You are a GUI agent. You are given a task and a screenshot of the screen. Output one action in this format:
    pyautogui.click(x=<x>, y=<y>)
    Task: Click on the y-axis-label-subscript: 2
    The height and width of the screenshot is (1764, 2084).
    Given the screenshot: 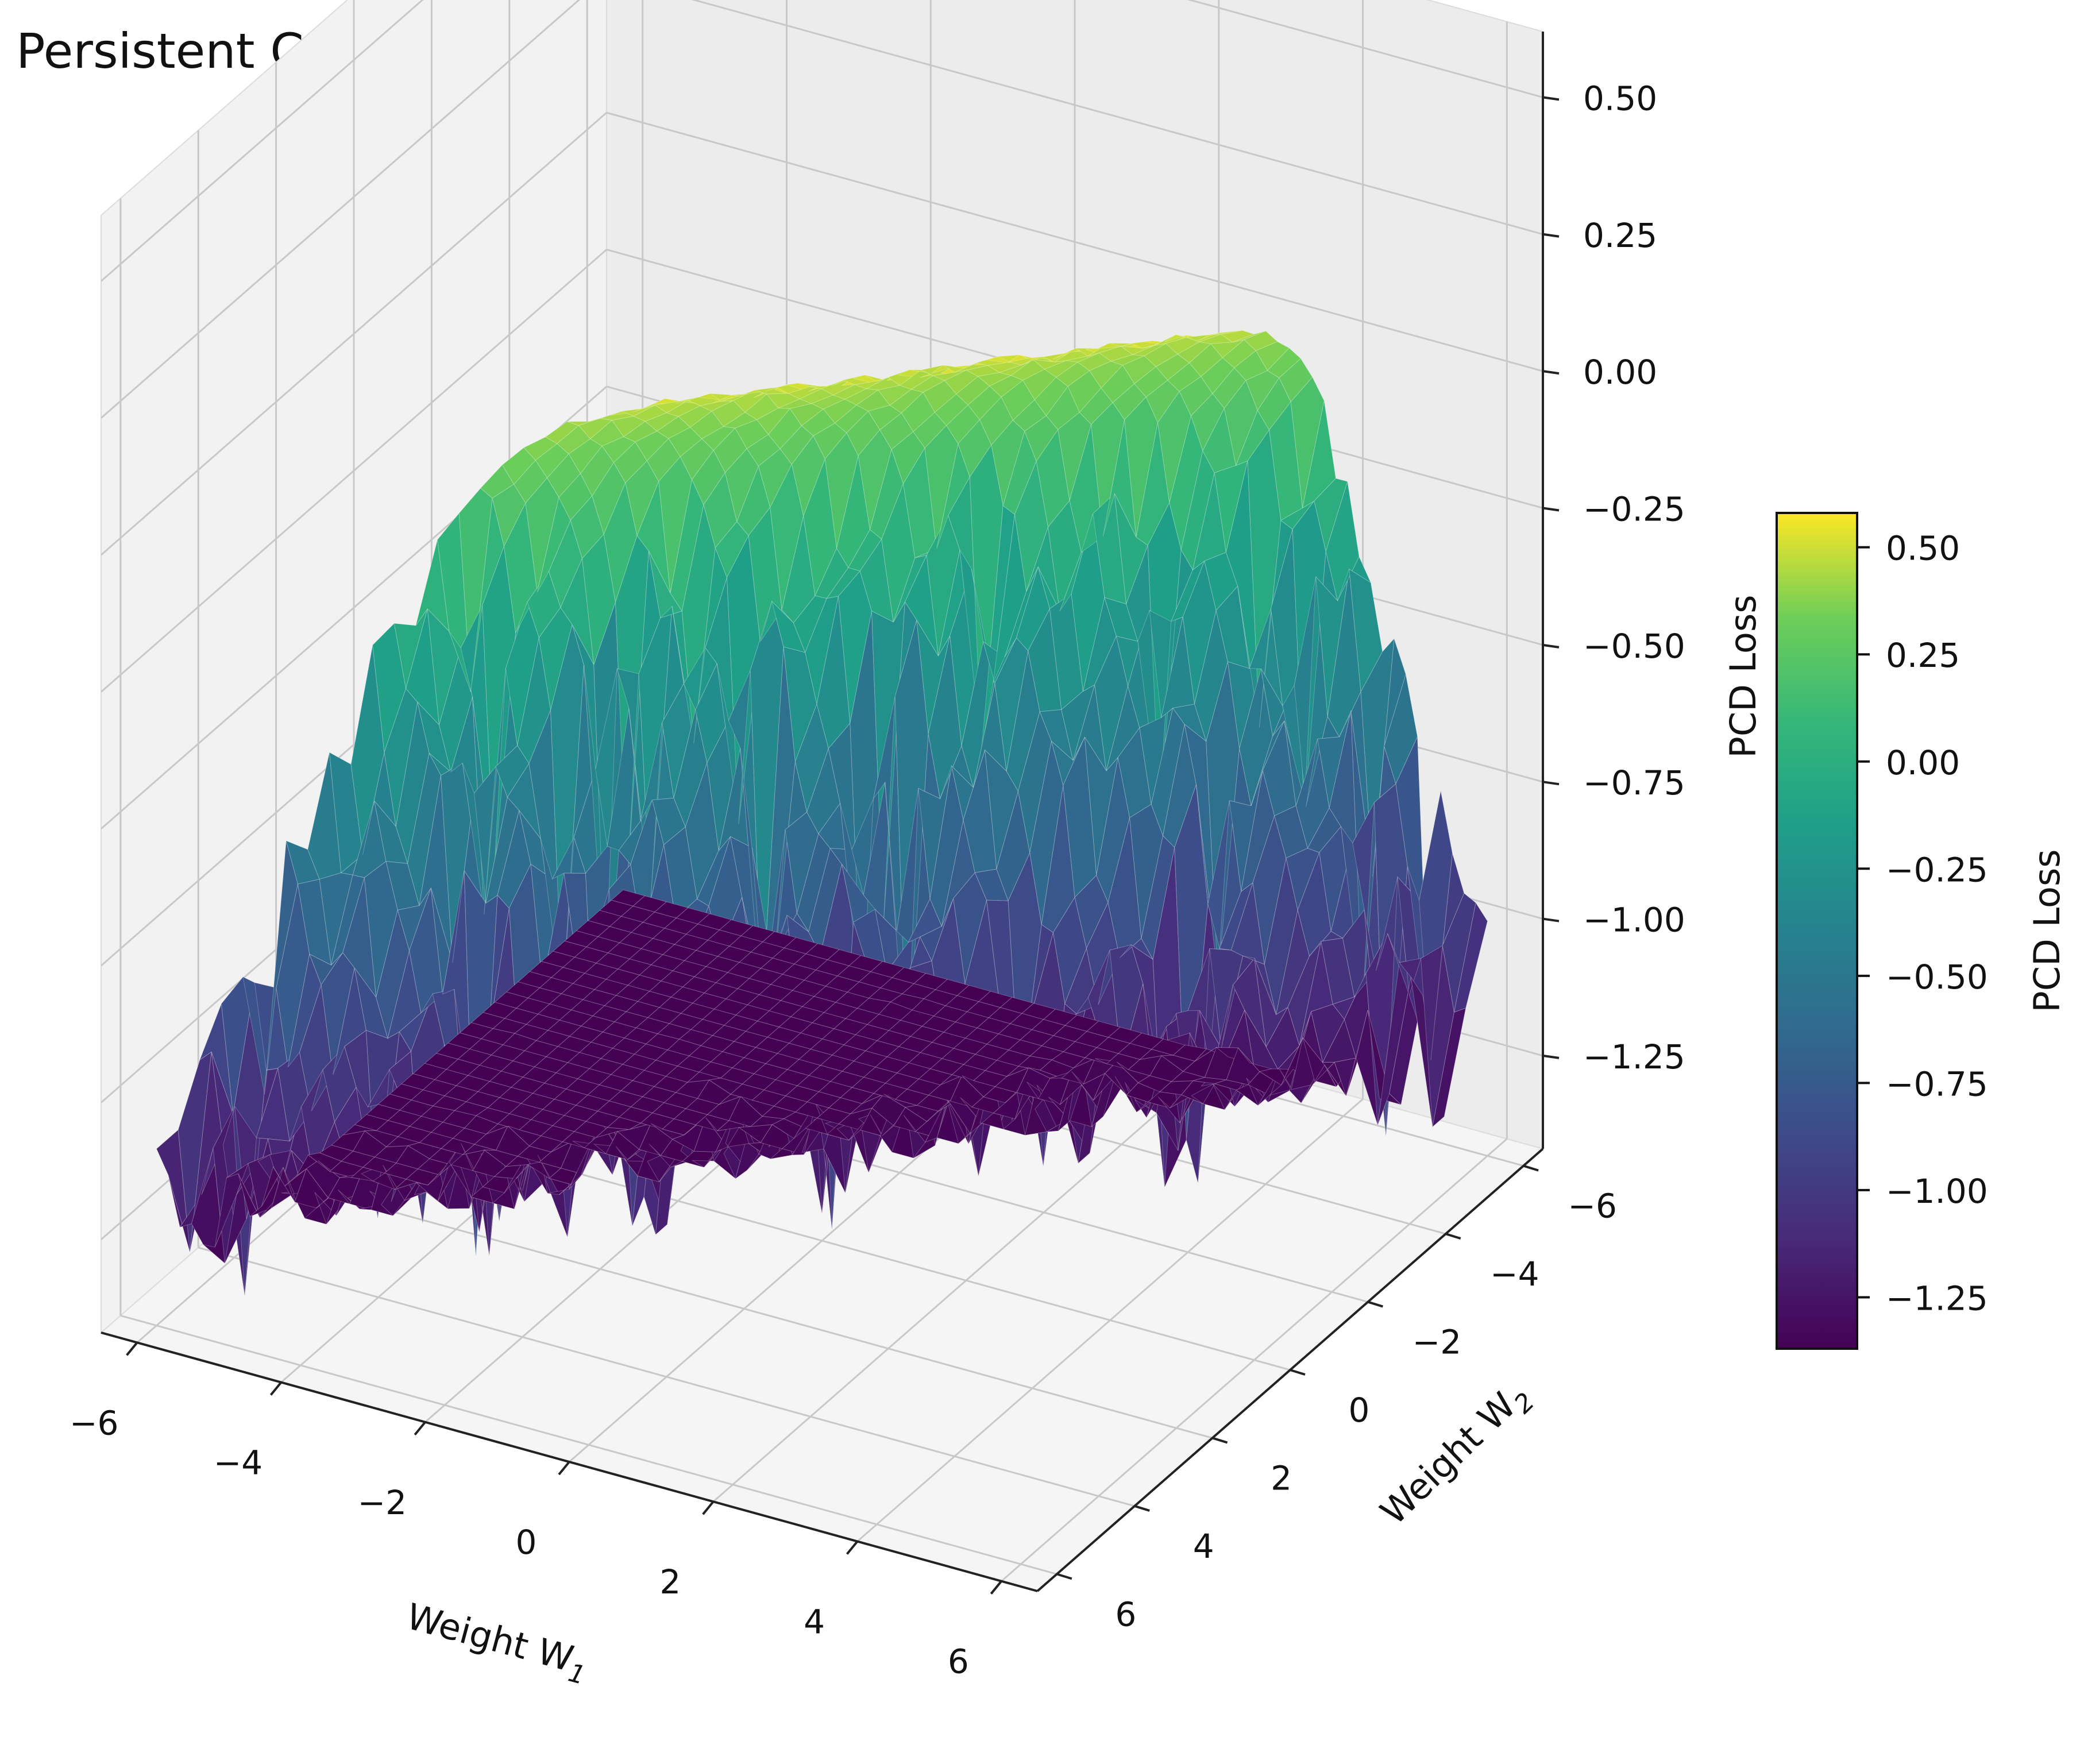 What is the action you would take?
    pyautogui.click(x=1524, y=1403)
    